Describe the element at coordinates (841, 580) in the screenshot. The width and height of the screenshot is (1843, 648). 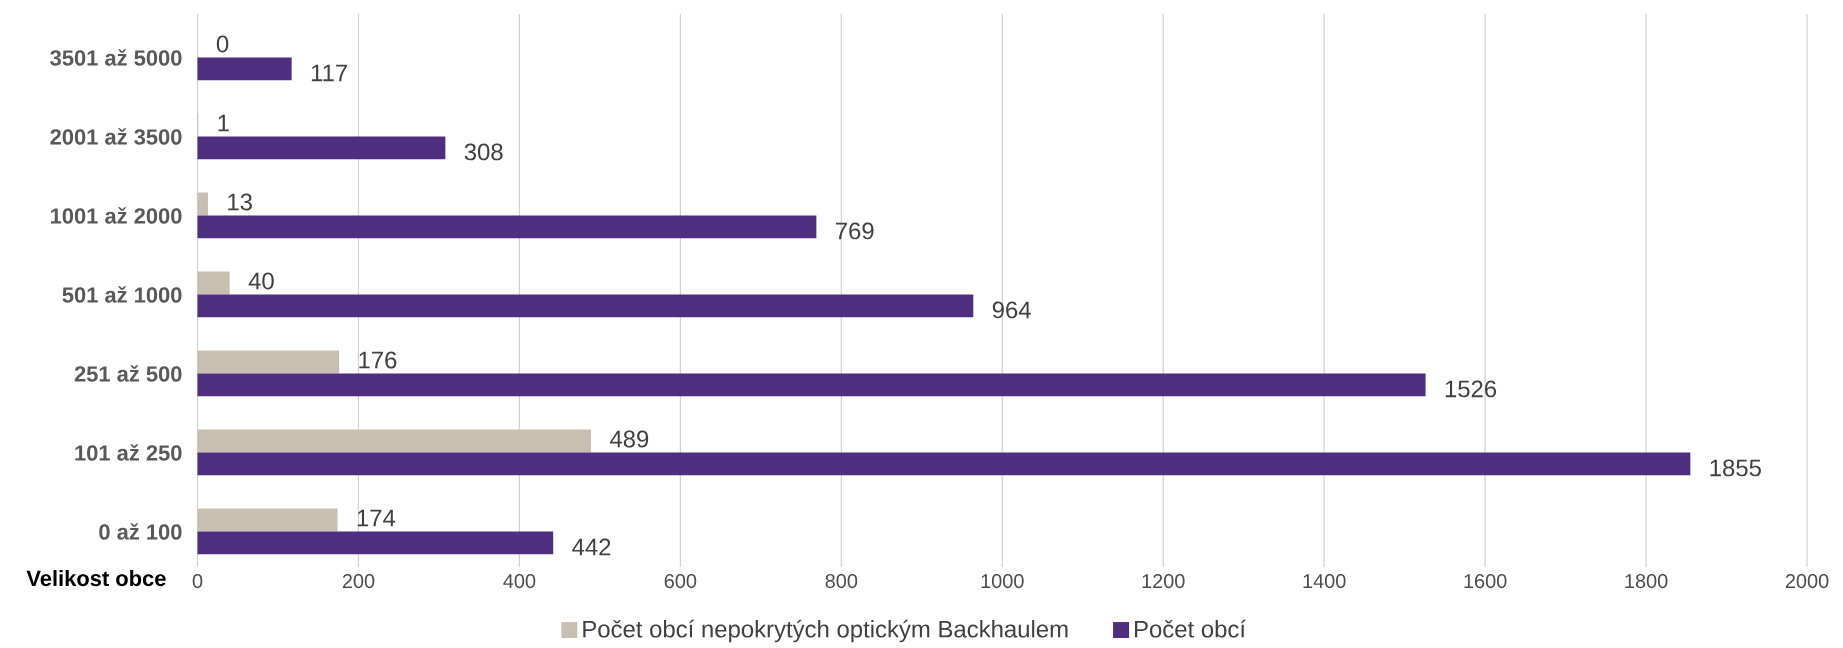
I see `x-tick-label: 800` at that location.